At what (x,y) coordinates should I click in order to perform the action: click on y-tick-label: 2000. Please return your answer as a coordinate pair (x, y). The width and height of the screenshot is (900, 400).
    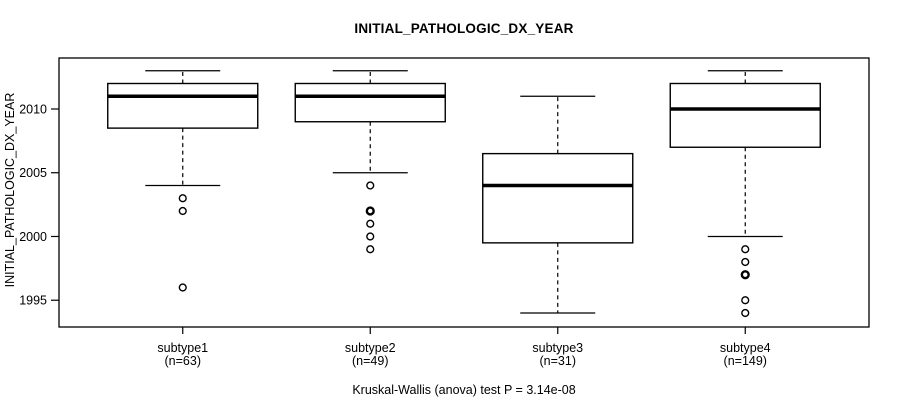
    Looking at the image, I should click on (33, 237).